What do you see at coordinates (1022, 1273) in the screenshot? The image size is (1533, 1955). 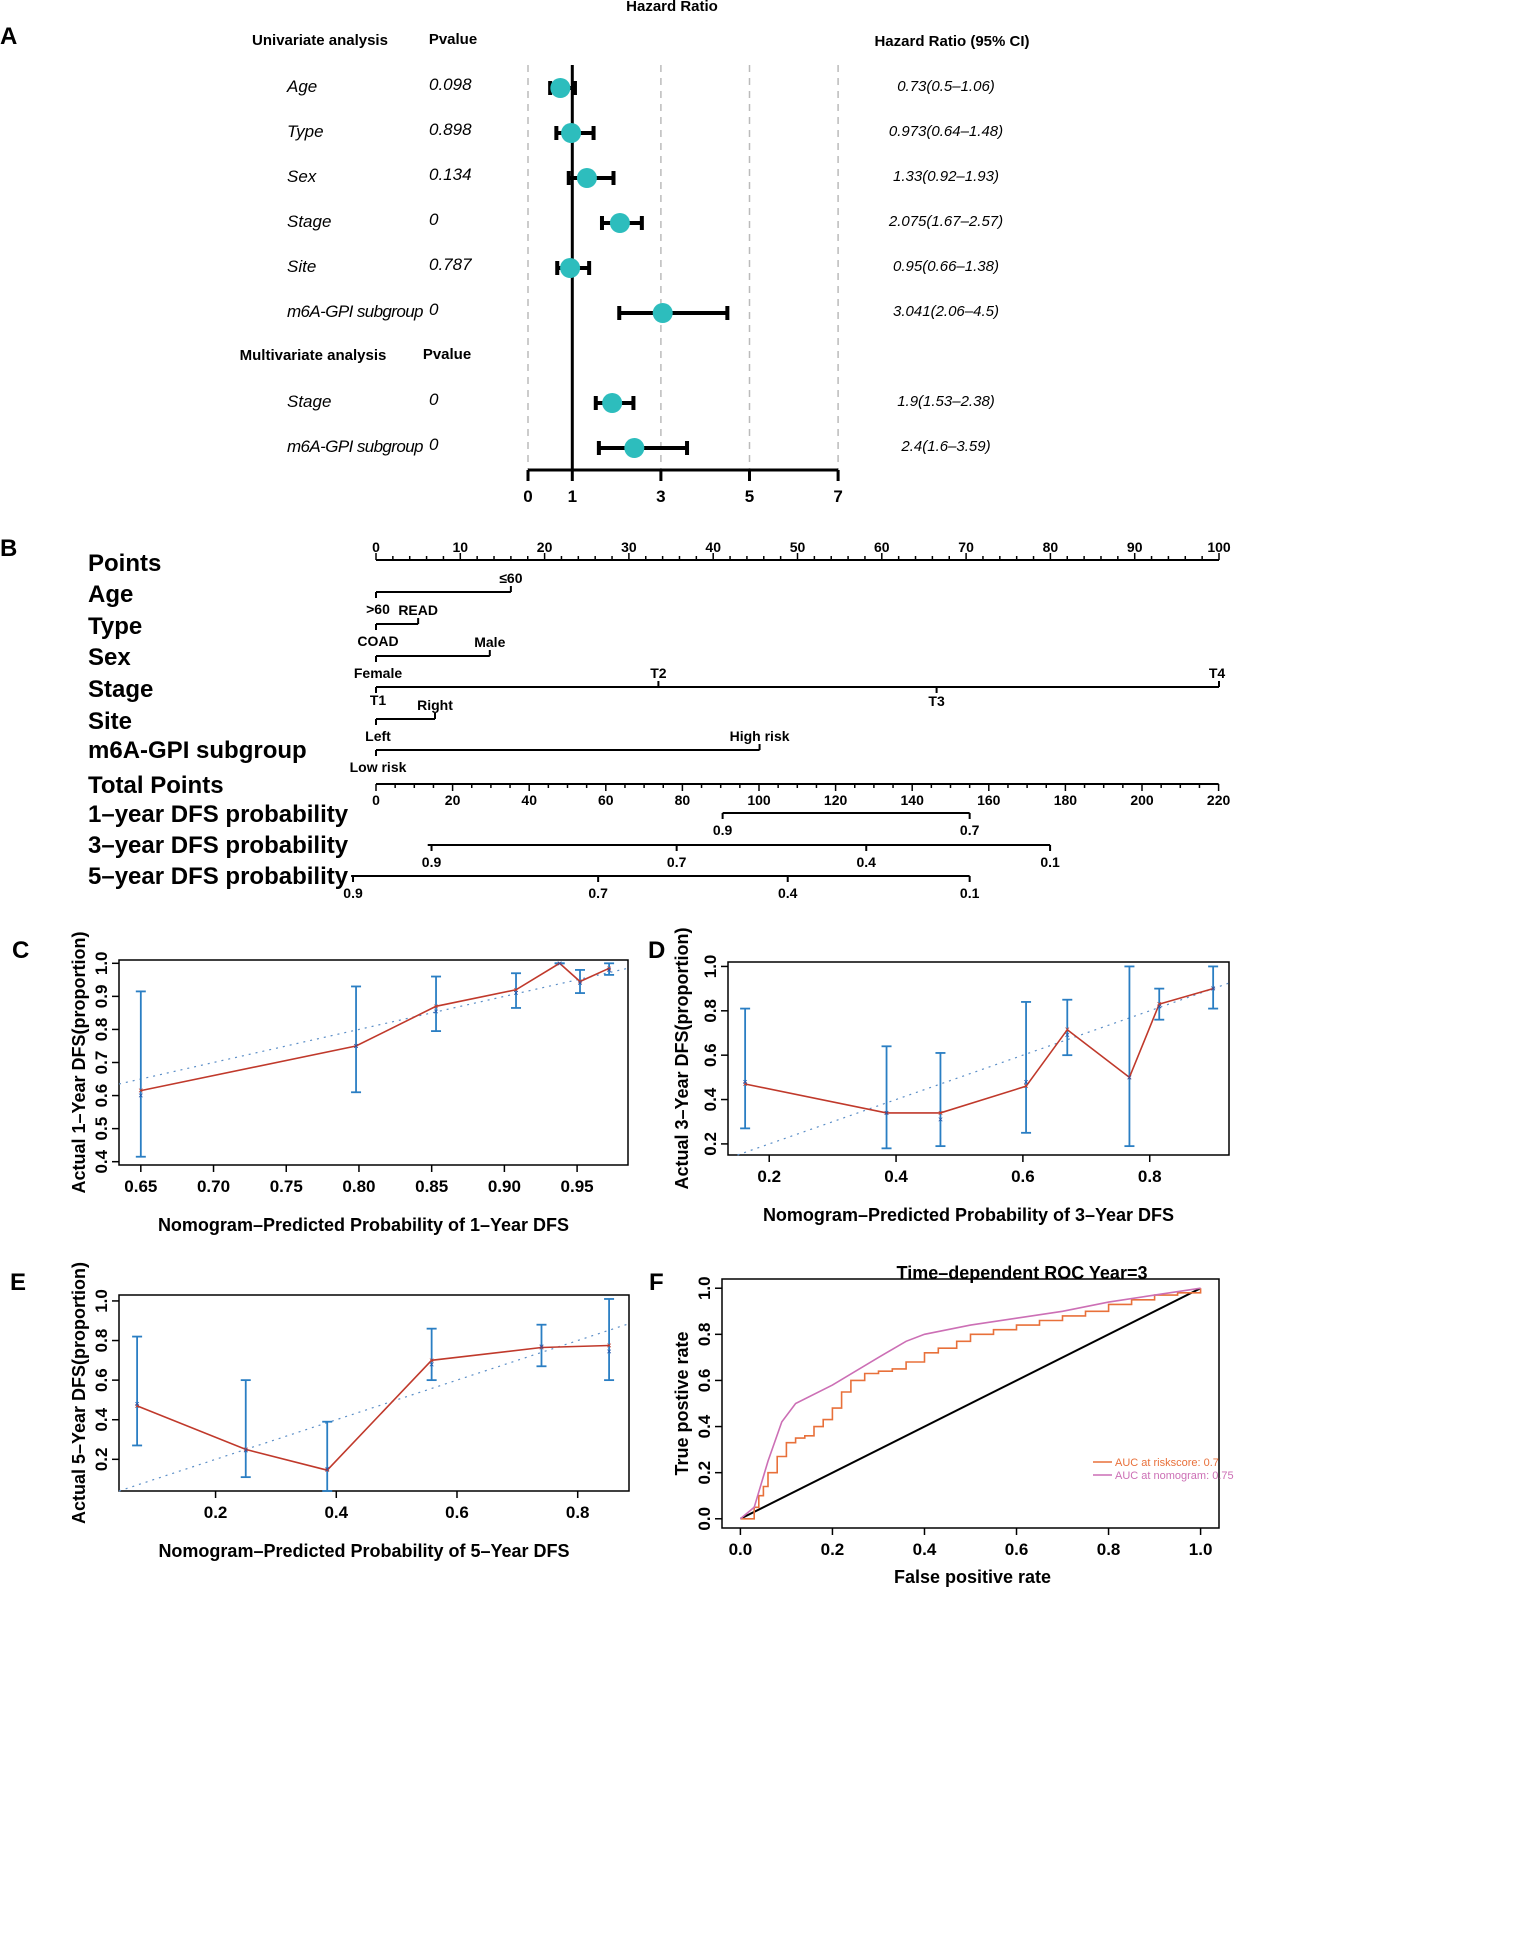 I see `roc-title: Time–dependent ROC Year=3` at bounding box center [1022, 1273].